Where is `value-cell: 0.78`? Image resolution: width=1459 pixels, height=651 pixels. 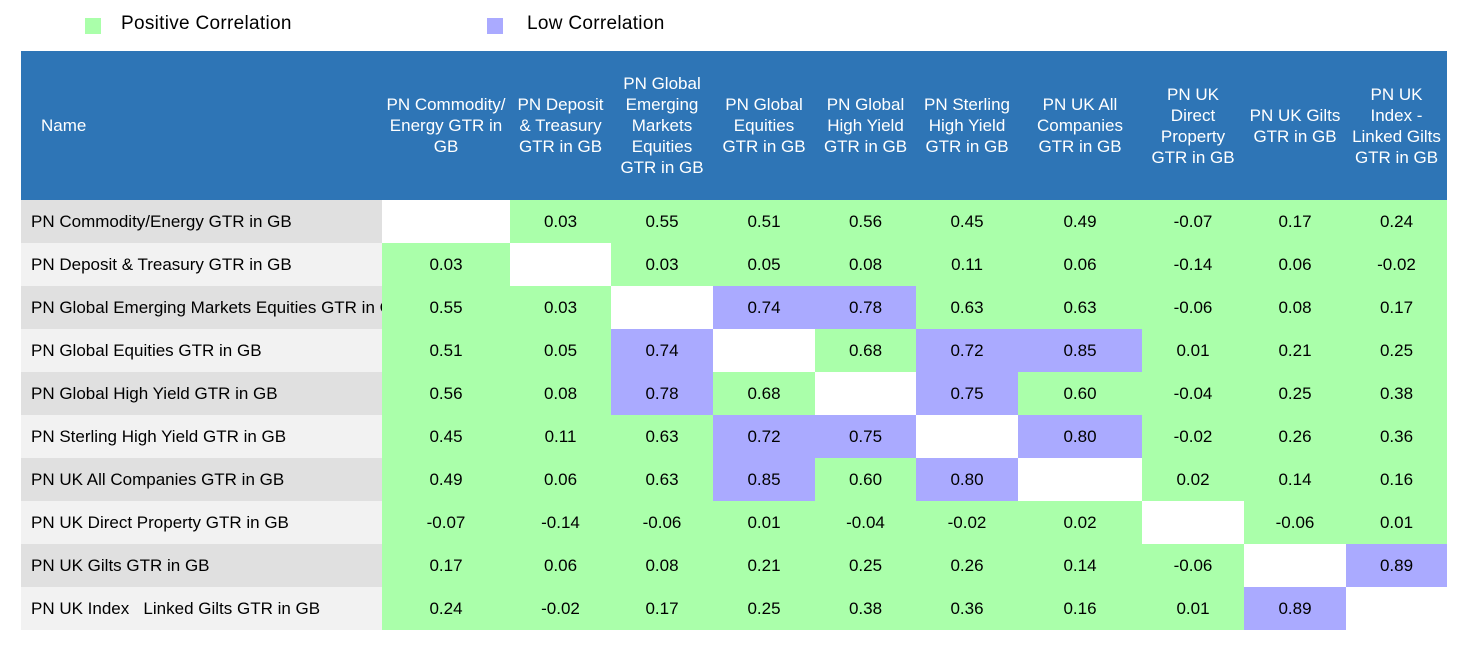
value-cell: 0.78 is located at coordinates (865, 307).